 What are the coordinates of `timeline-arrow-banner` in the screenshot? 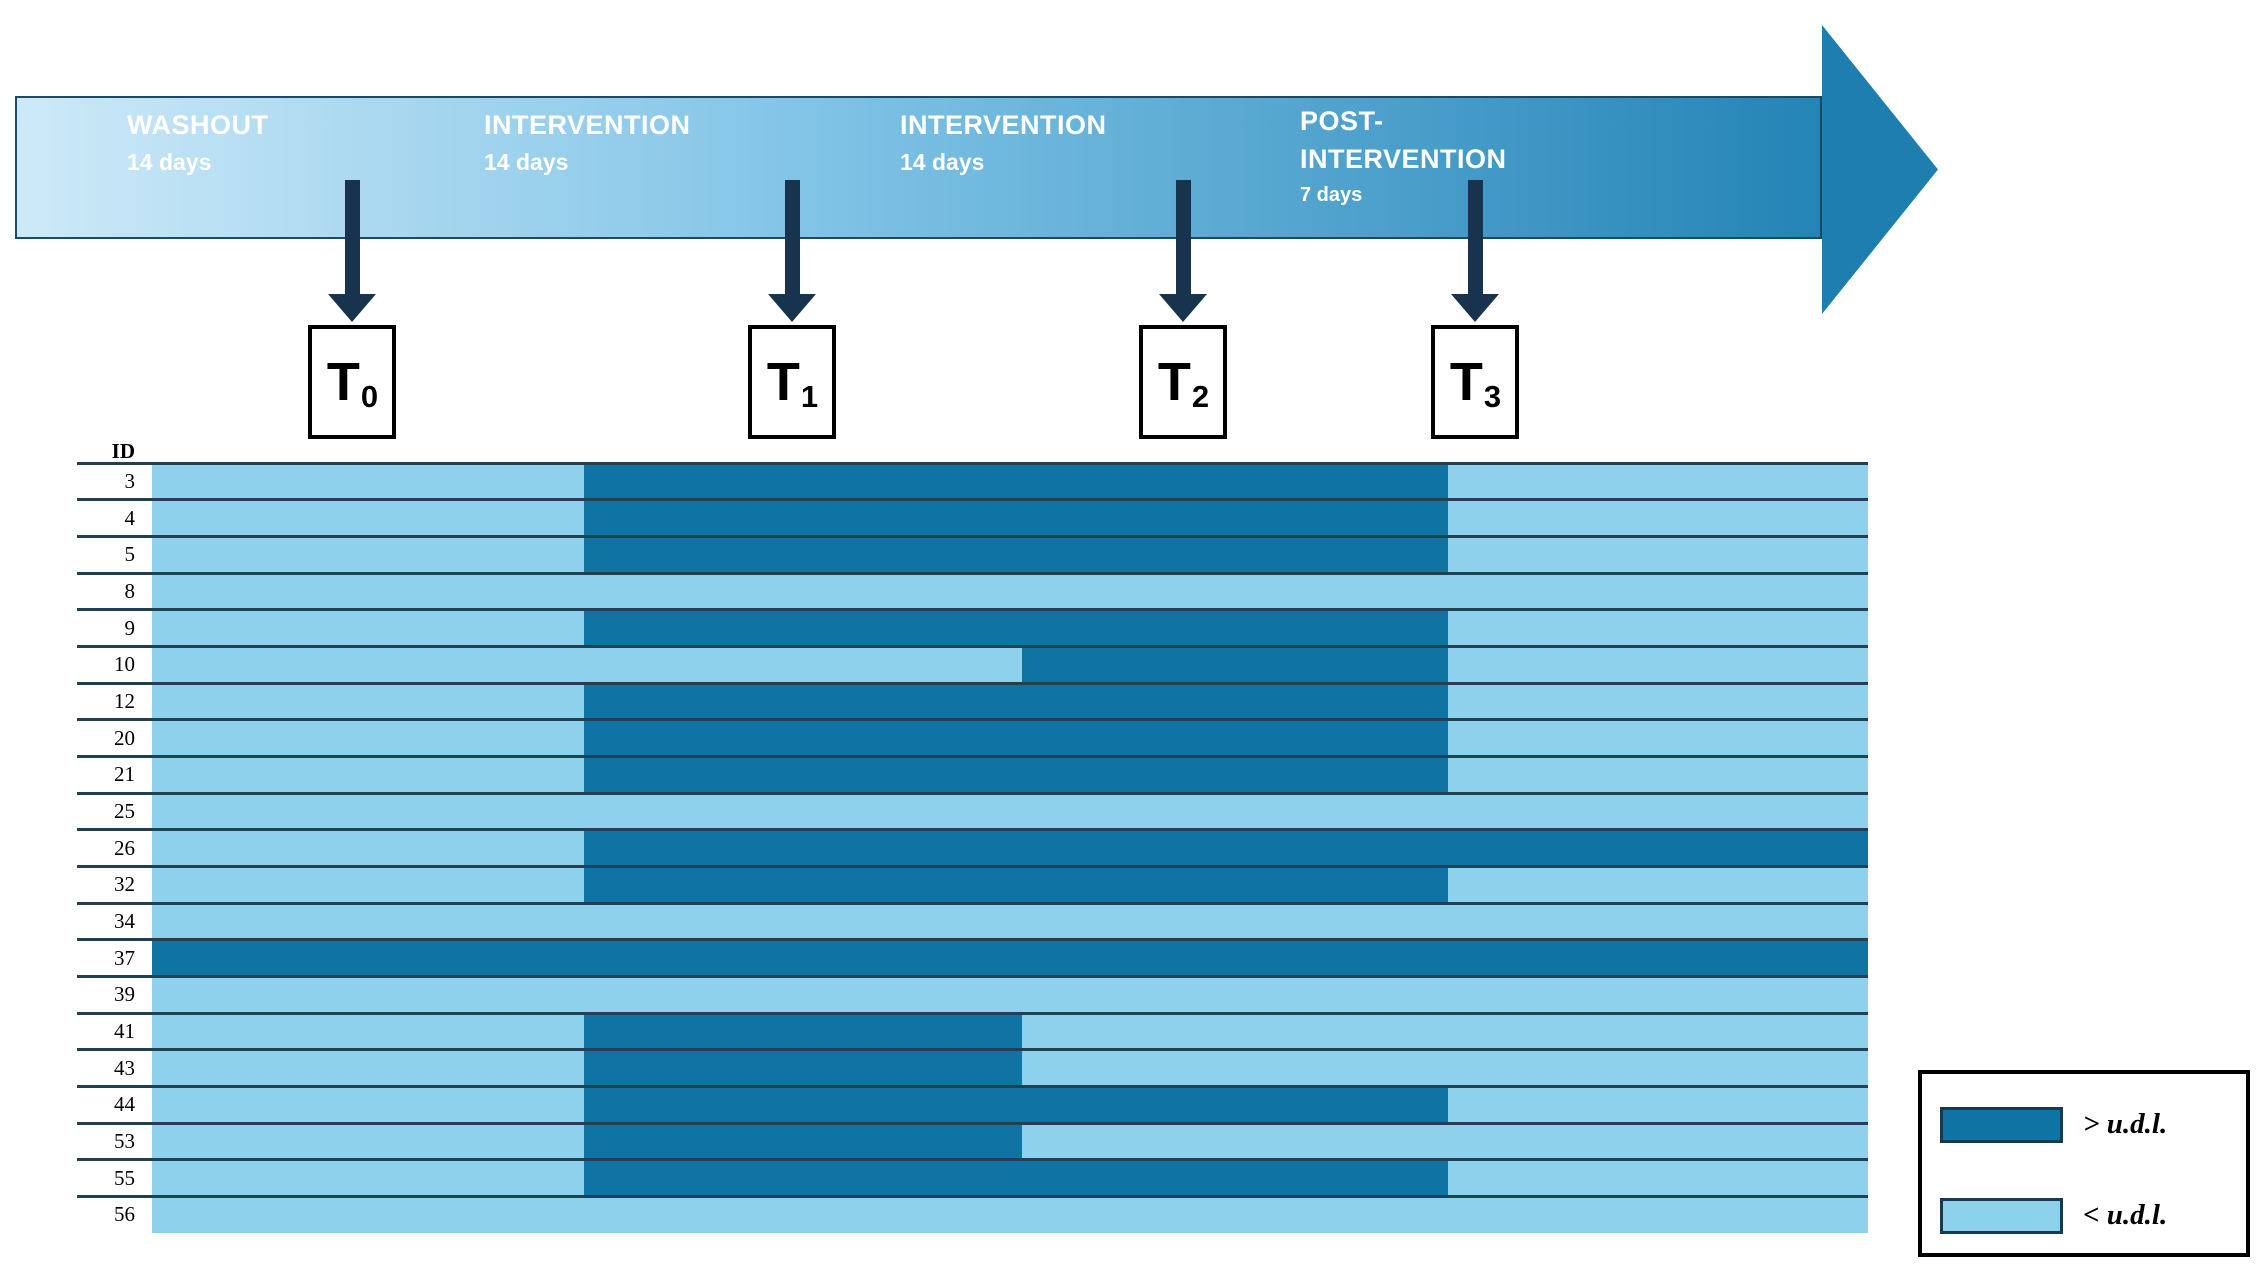 It's located at (918, 167).